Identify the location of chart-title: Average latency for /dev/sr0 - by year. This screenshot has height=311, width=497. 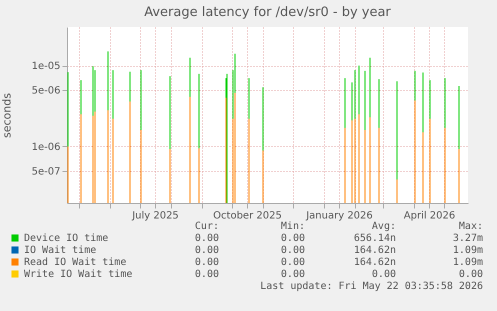
(268, 12).